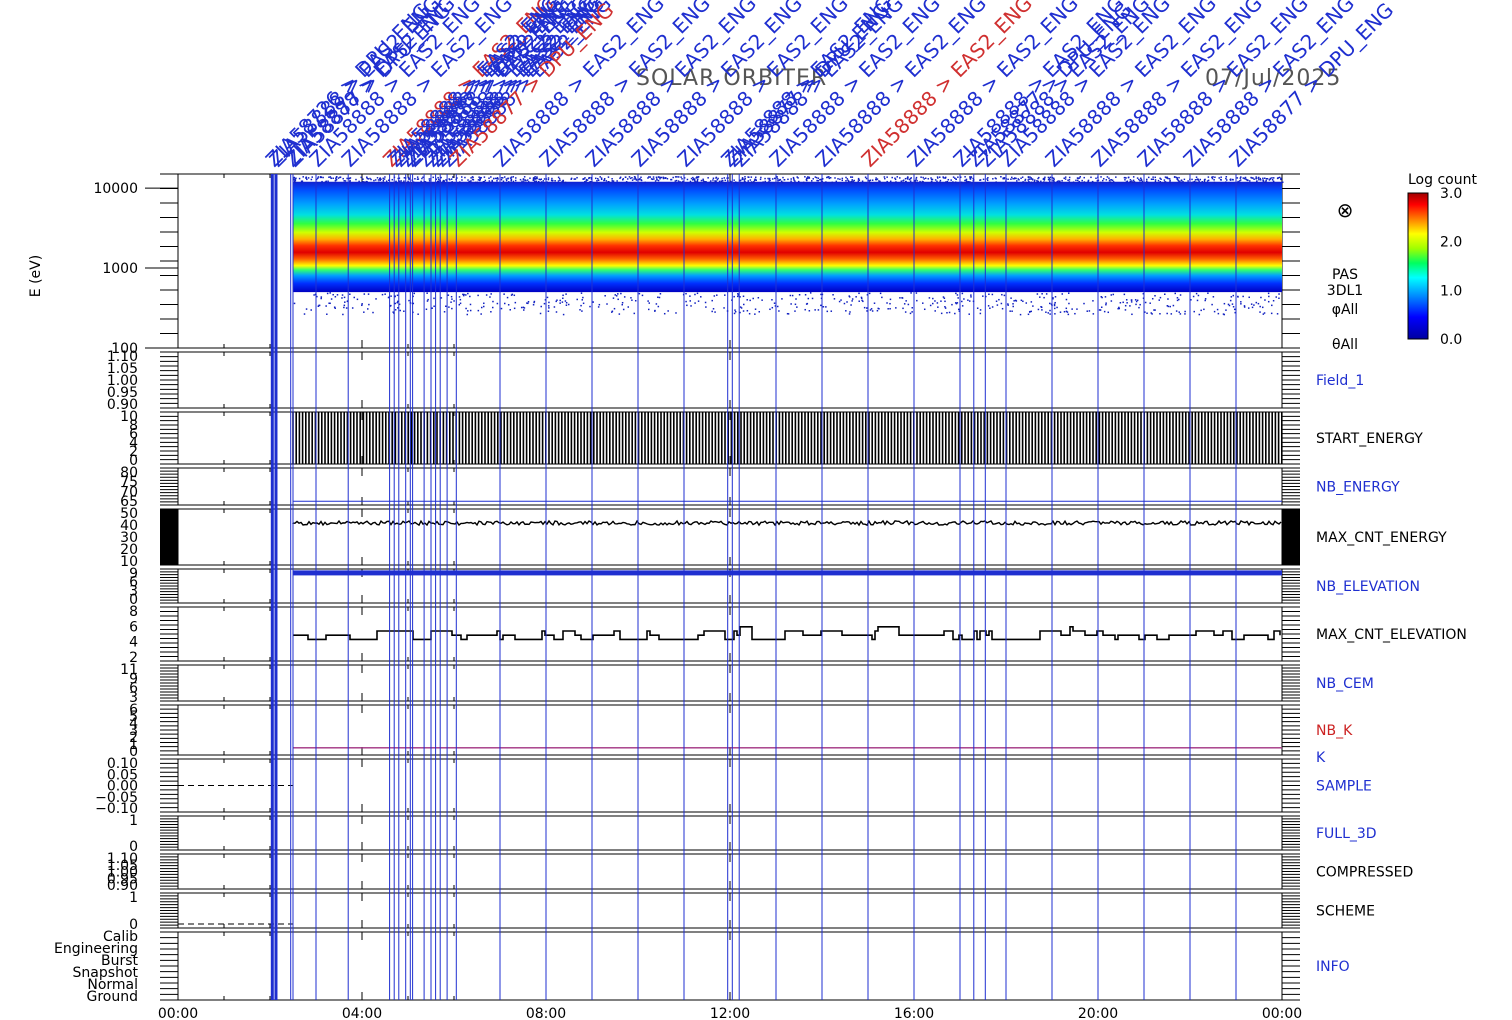 Image resolution: width=1512 pixels, height=1020 pixels. Describe the element at coordinates (129, 562) in the screenshot. I see `y-tick-label: 10` at that location.